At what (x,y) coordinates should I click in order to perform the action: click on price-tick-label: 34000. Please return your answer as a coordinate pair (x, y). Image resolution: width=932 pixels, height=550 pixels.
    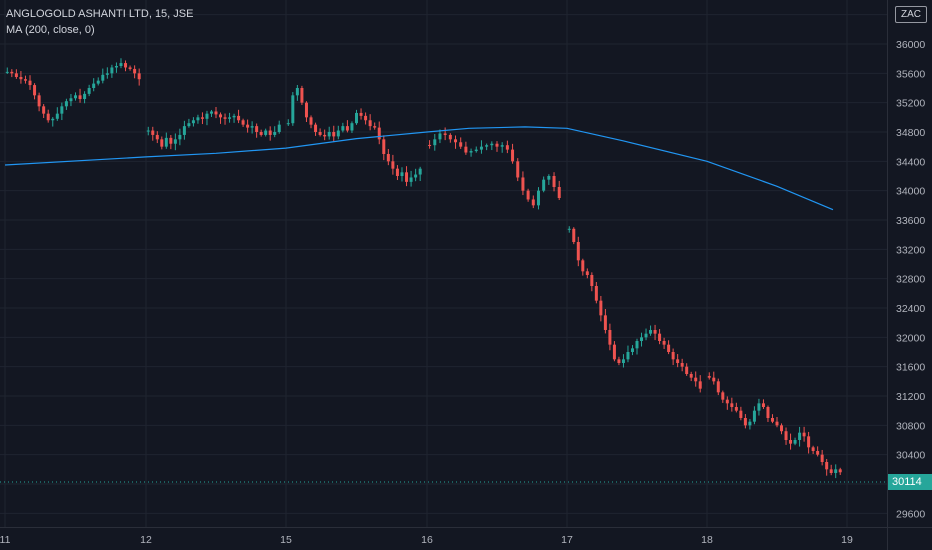
    Looking at the image, I should click on (910, 192).